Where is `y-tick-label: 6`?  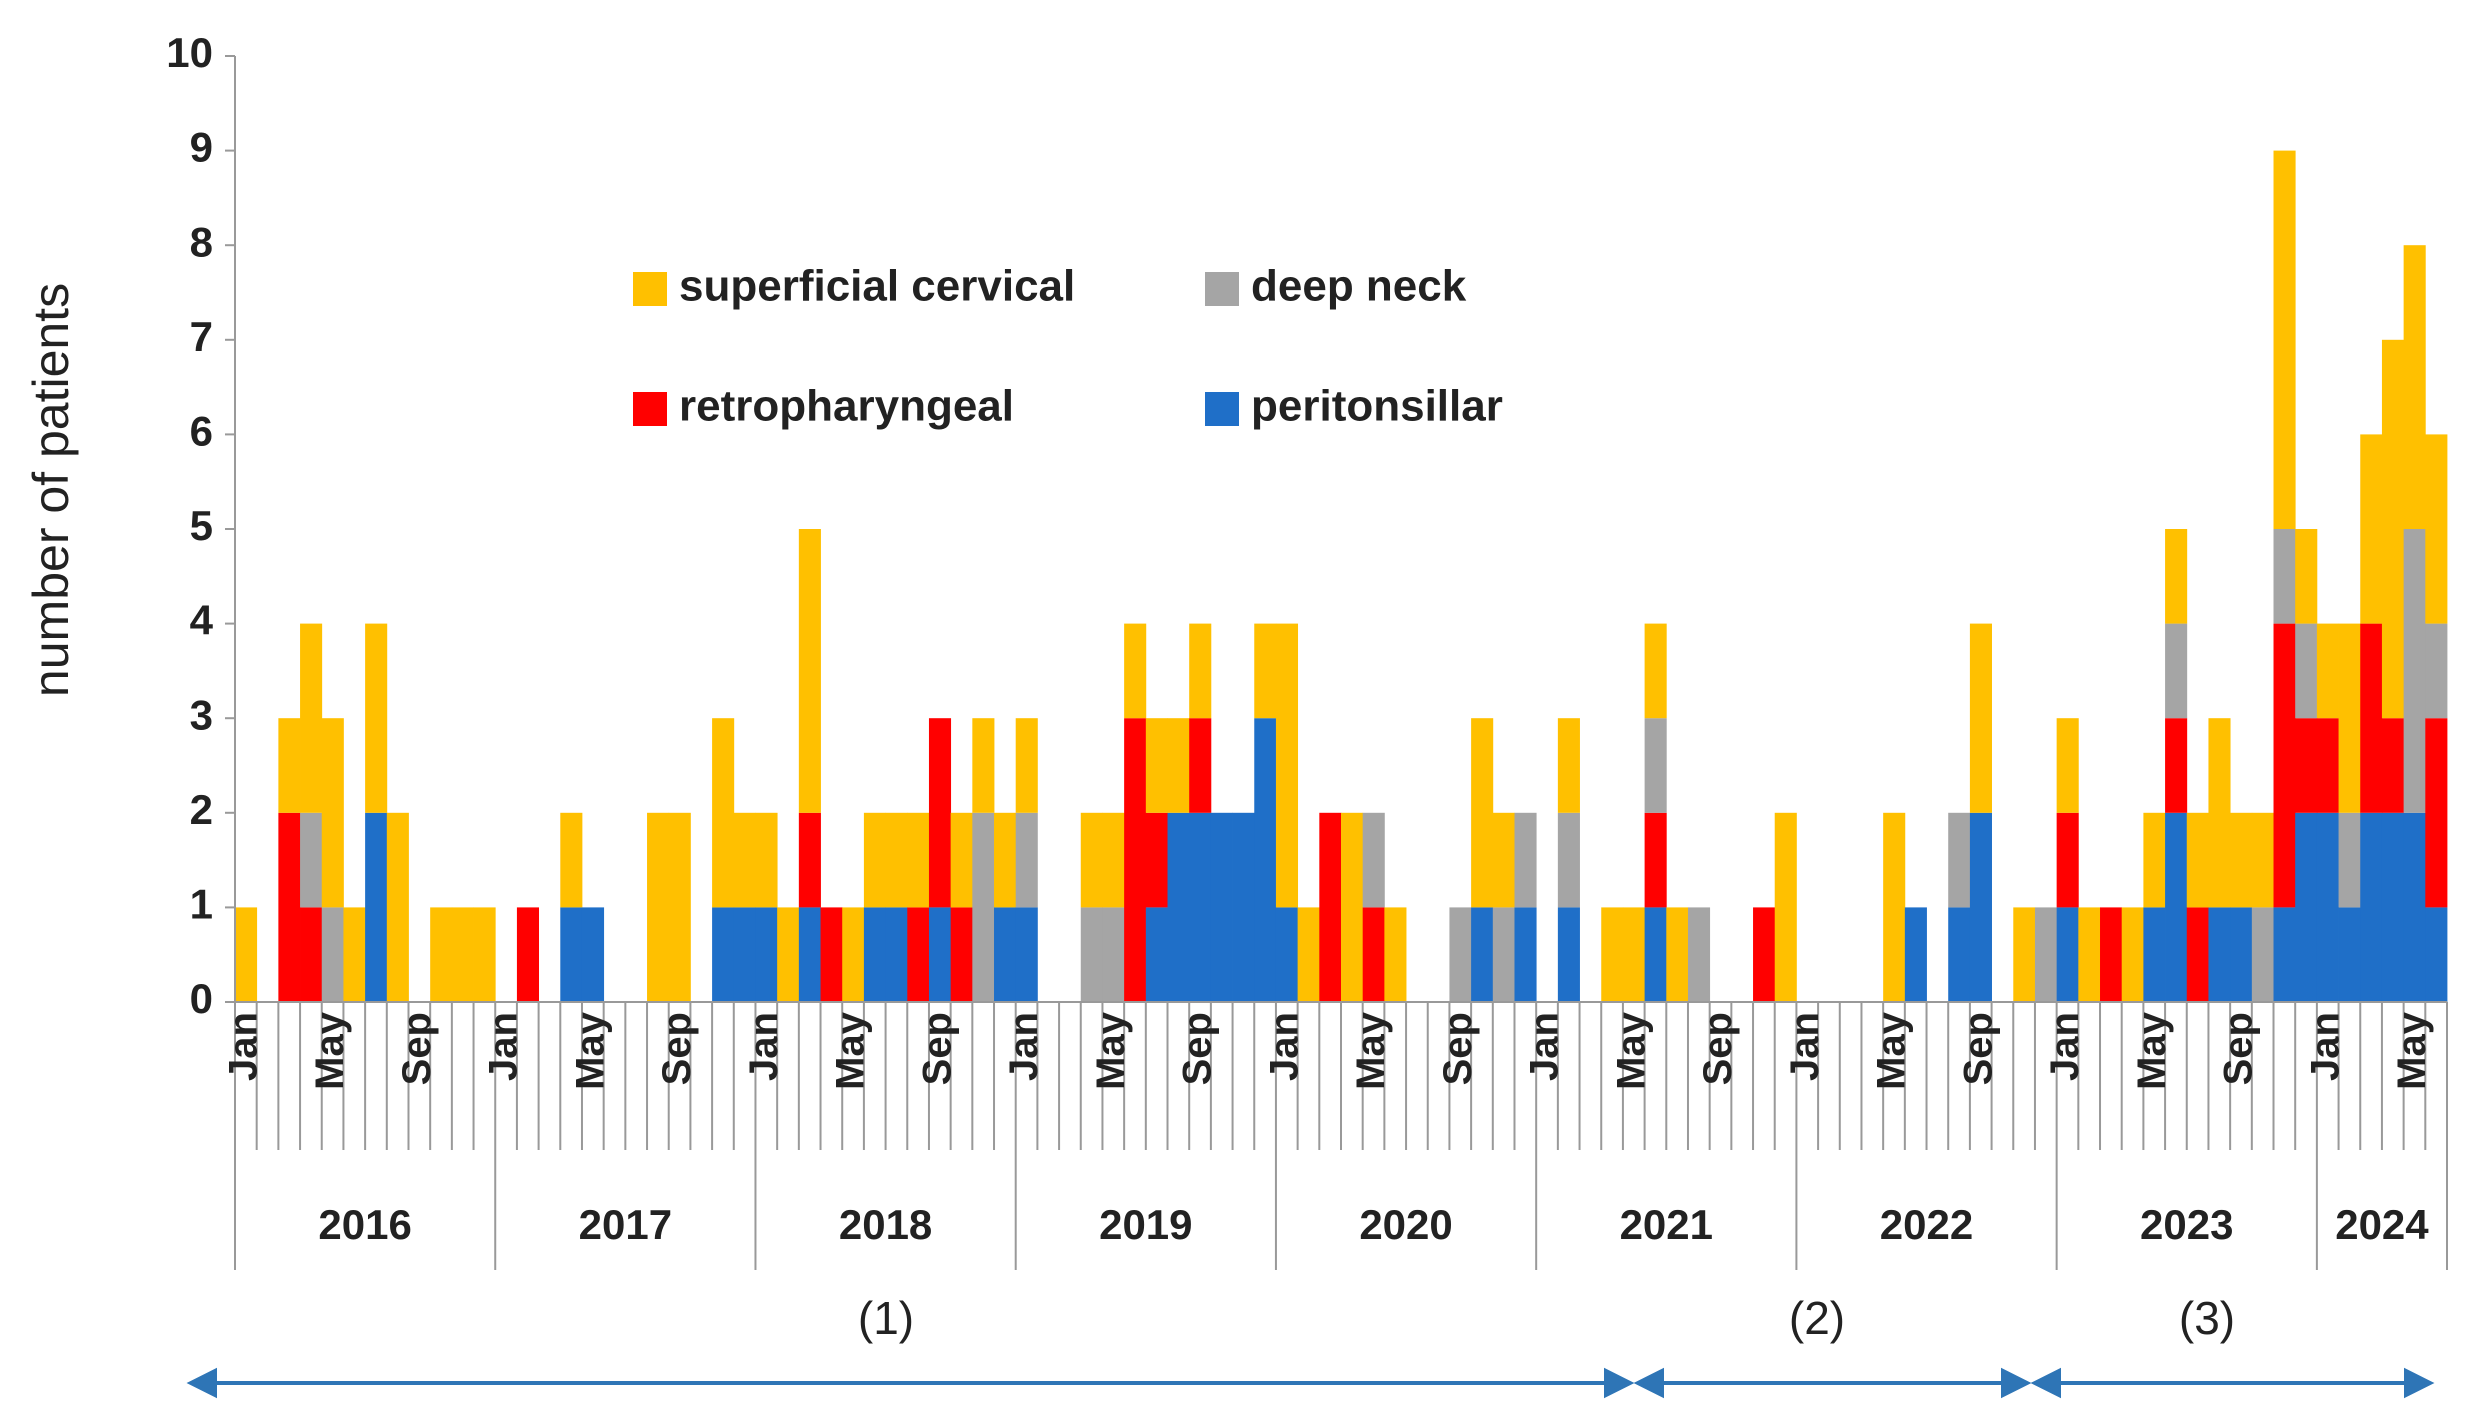
y-tick-label: 6 is located at coordinates (201, 430).